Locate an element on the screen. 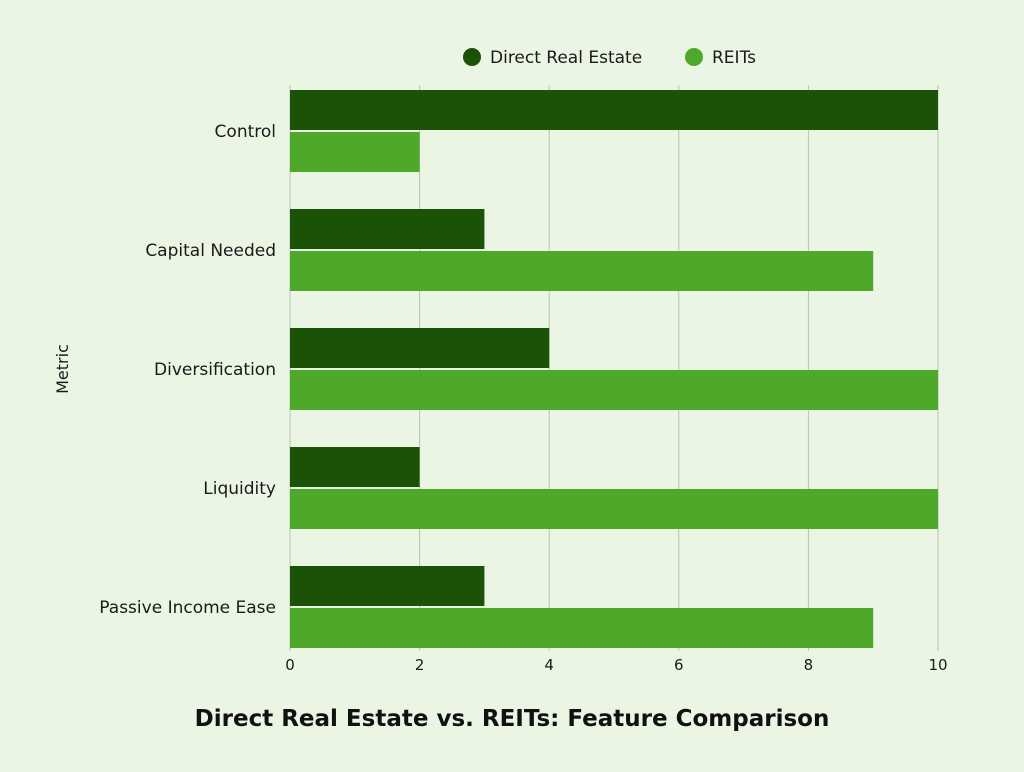 This screenshot has height=772, width=1024. x-tick-label: 8 is located at coordinates (809, 665).